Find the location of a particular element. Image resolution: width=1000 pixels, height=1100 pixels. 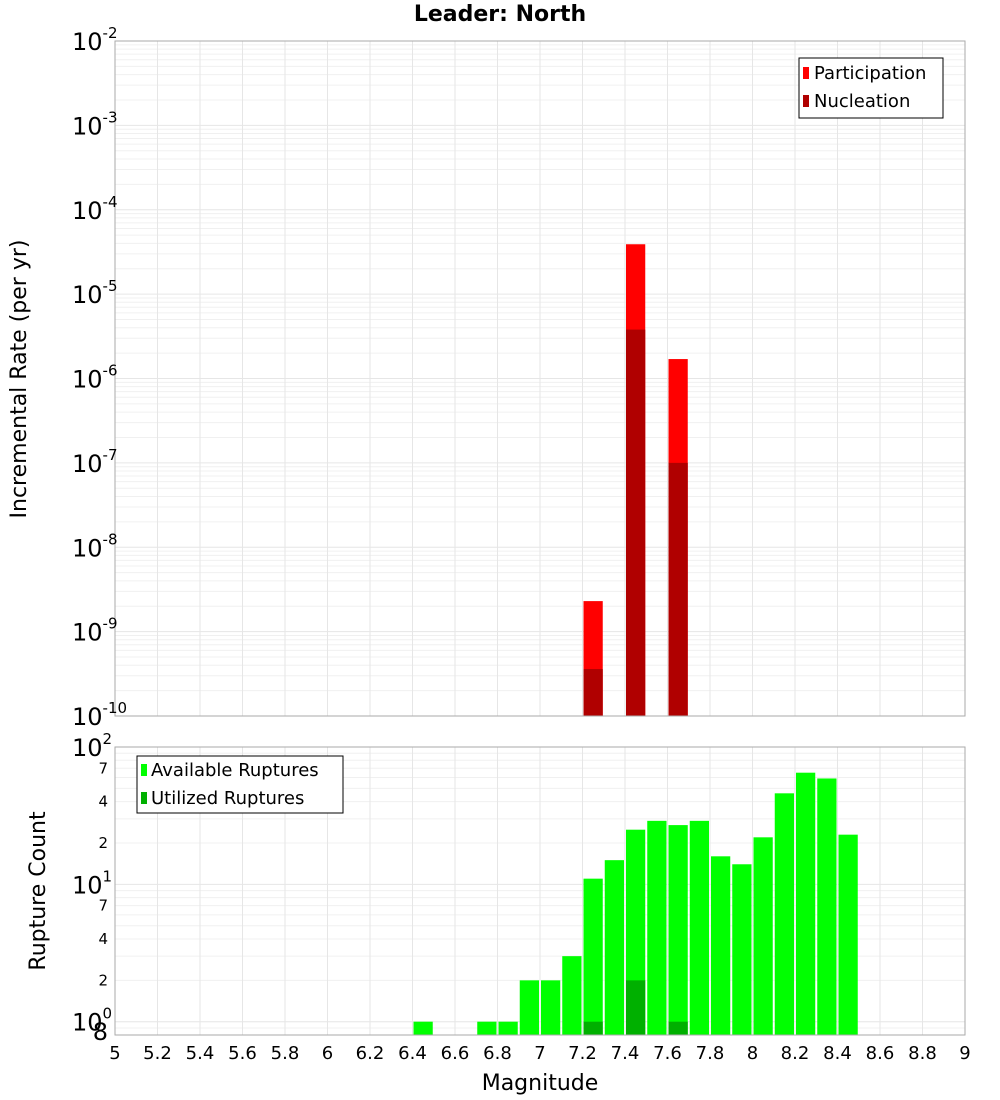

y-tick-exponent: -8 is located at coordinates (110, 539).